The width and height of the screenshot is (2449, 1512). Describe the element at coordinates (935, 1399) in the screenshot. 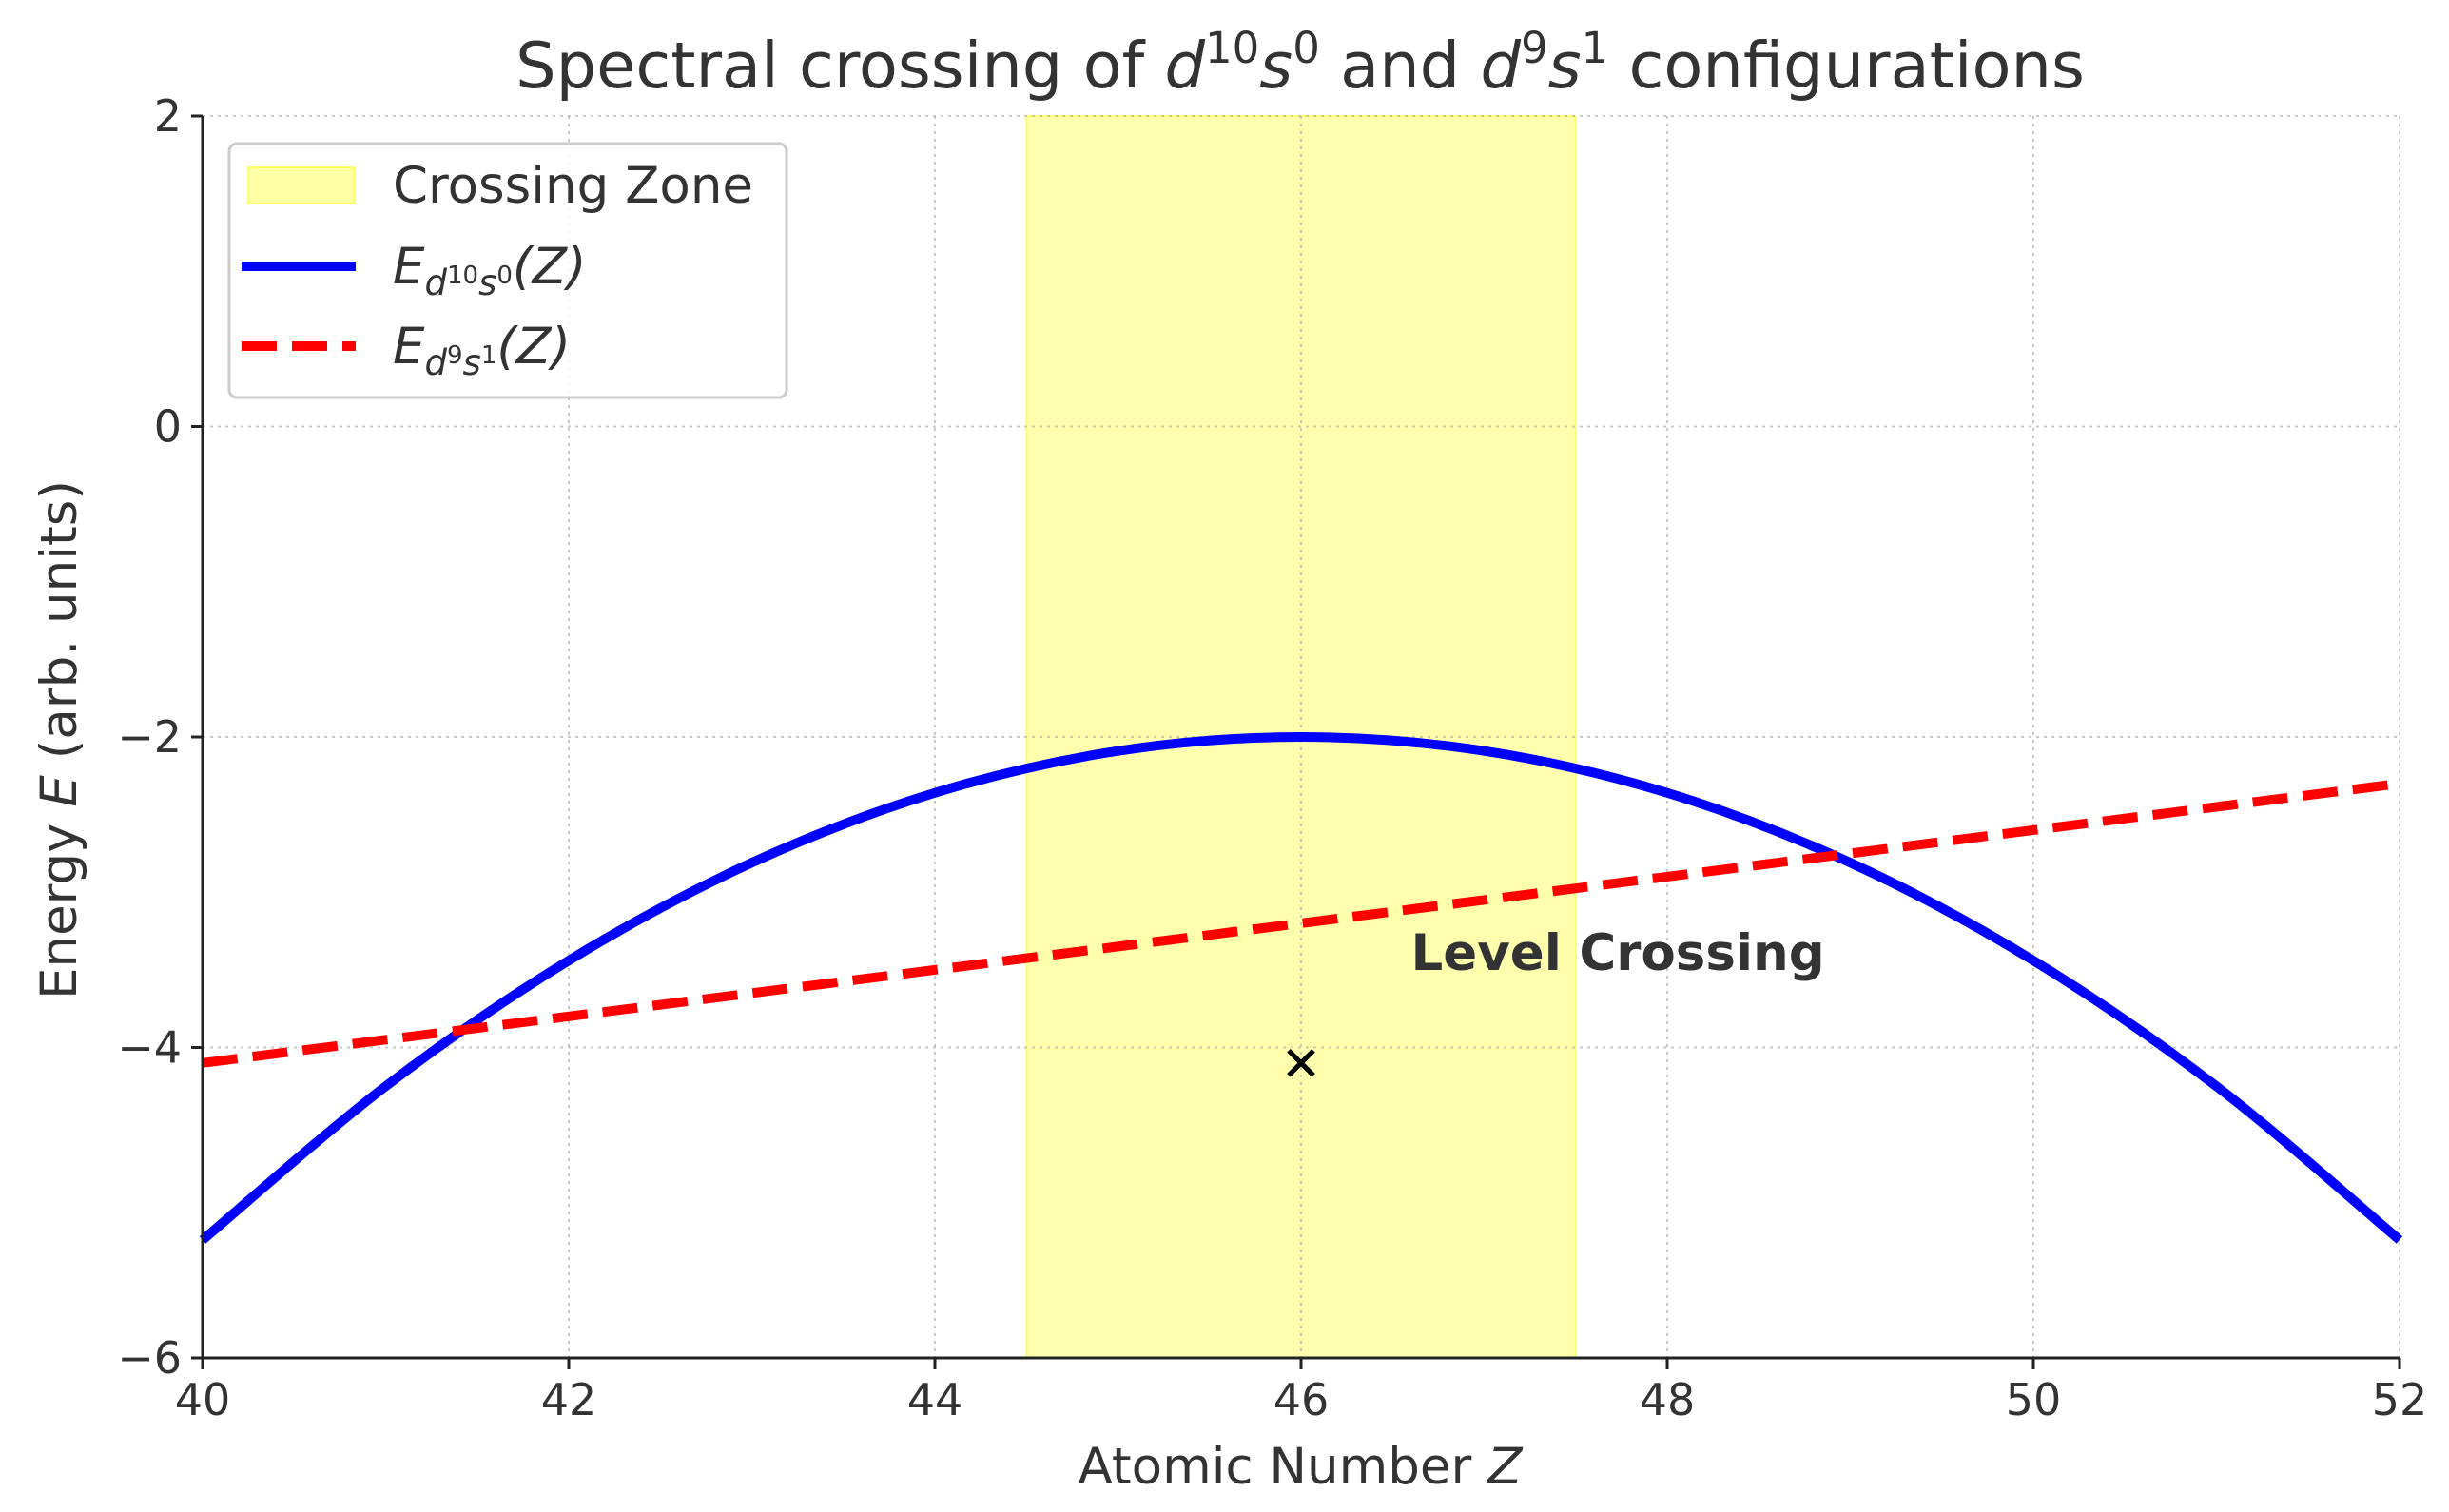

I see `x-tick-label: 44` at that location.